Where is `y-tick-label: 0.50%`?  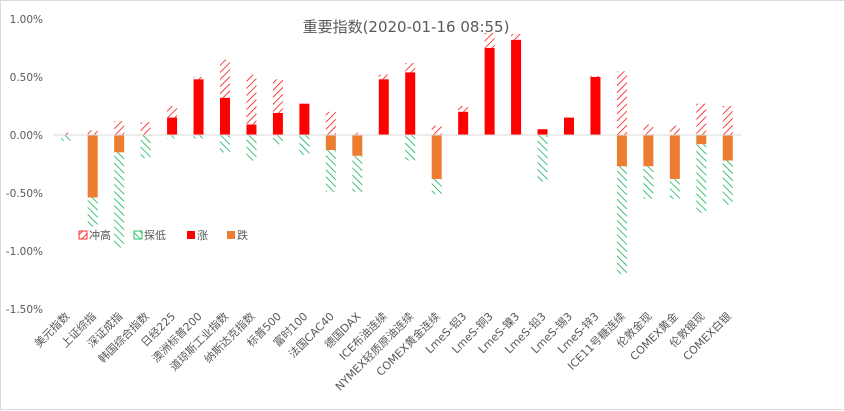
y-tick-label: 0.50% is located at coordinates (26, 78).